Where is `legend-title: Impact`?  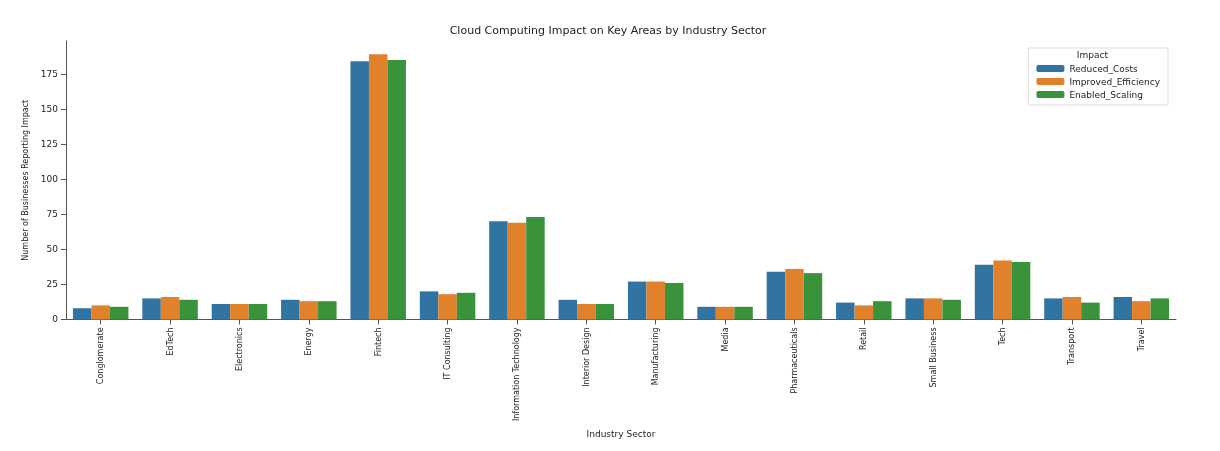 legend-title: Impact is located at coordinates (1092, 54).